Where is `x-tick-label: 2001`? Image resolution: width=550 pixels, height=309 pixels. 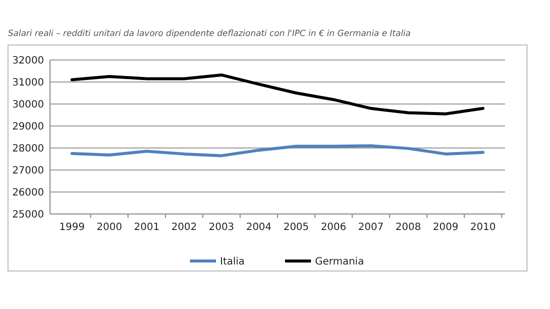
x-tick-label: 2001 is located at coordinates (147, 227).